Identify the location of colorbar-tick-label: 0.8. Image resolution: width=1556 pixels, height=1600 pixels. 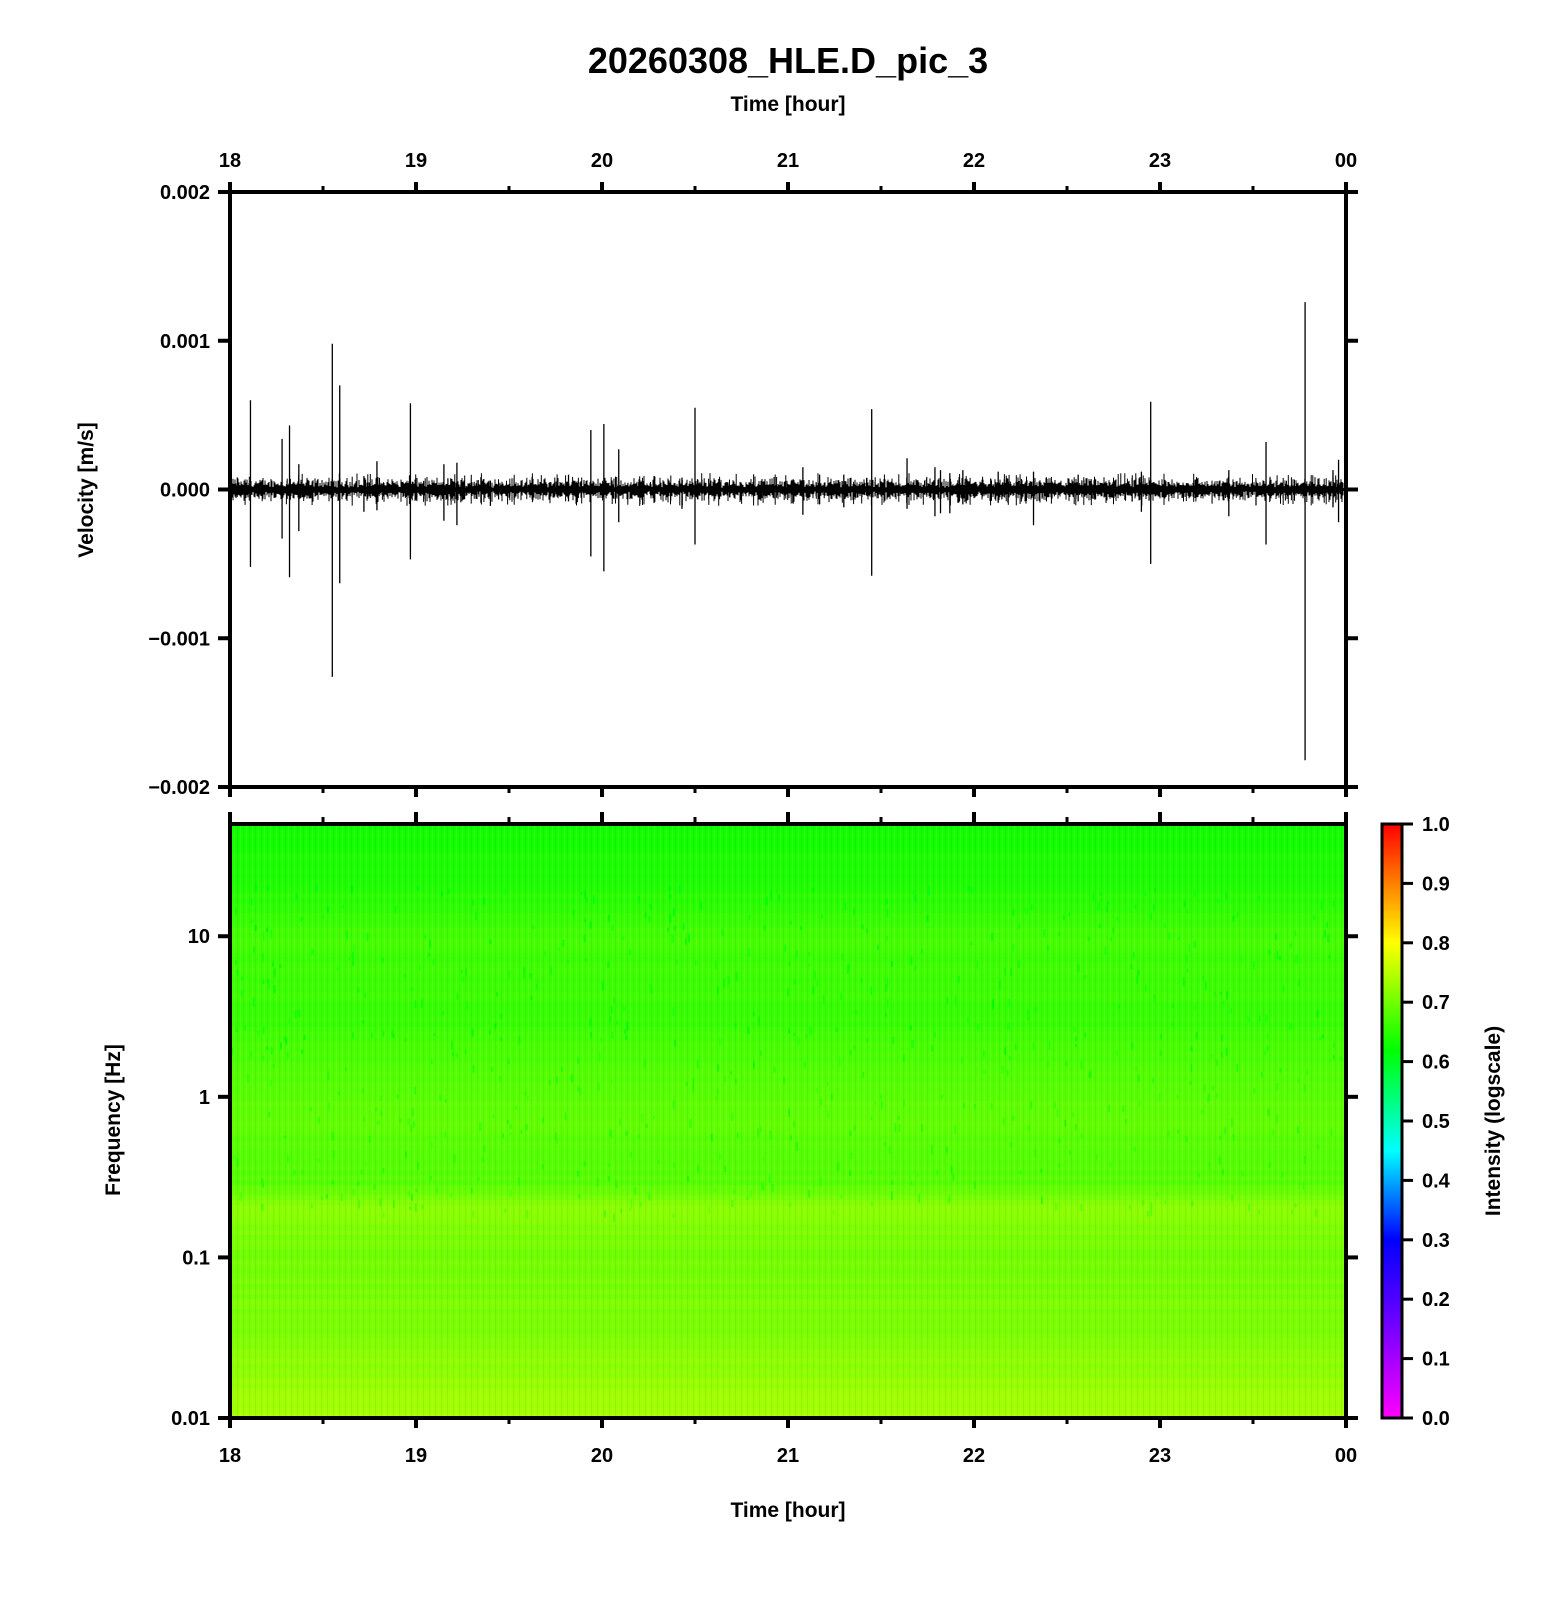
(1436, 944).